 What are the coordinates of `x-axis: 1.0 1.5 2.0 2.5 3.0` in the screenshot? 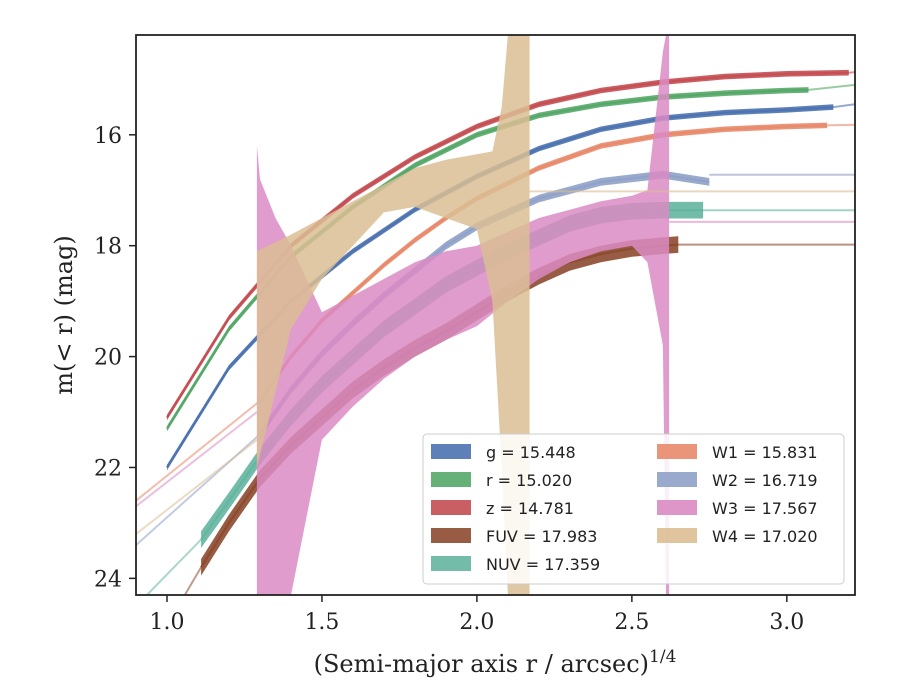 It's located at (476, 615).